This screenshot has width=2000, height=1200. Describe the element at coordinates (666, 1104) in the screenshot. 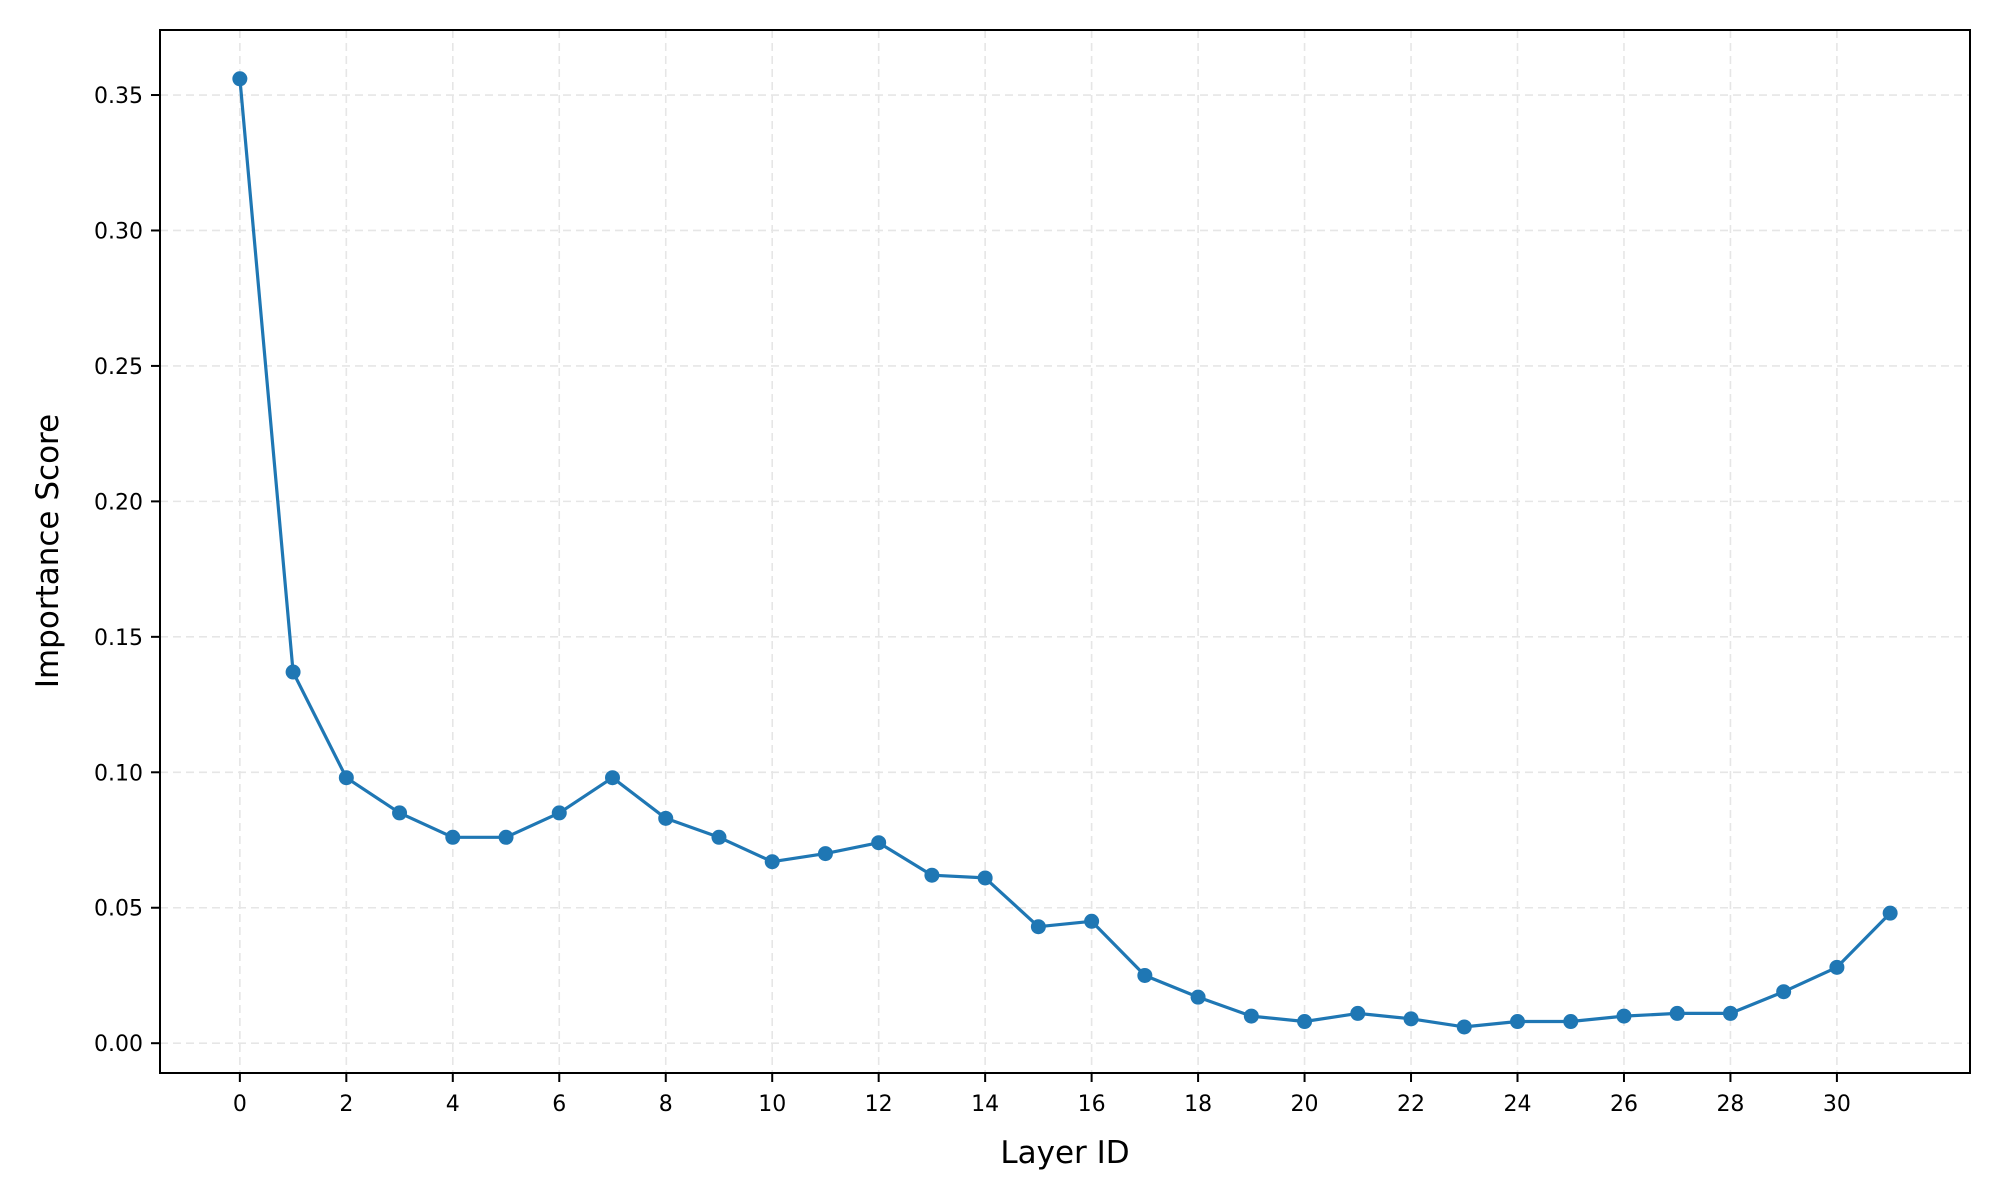

I see `x-tick-label: 8` at that location.